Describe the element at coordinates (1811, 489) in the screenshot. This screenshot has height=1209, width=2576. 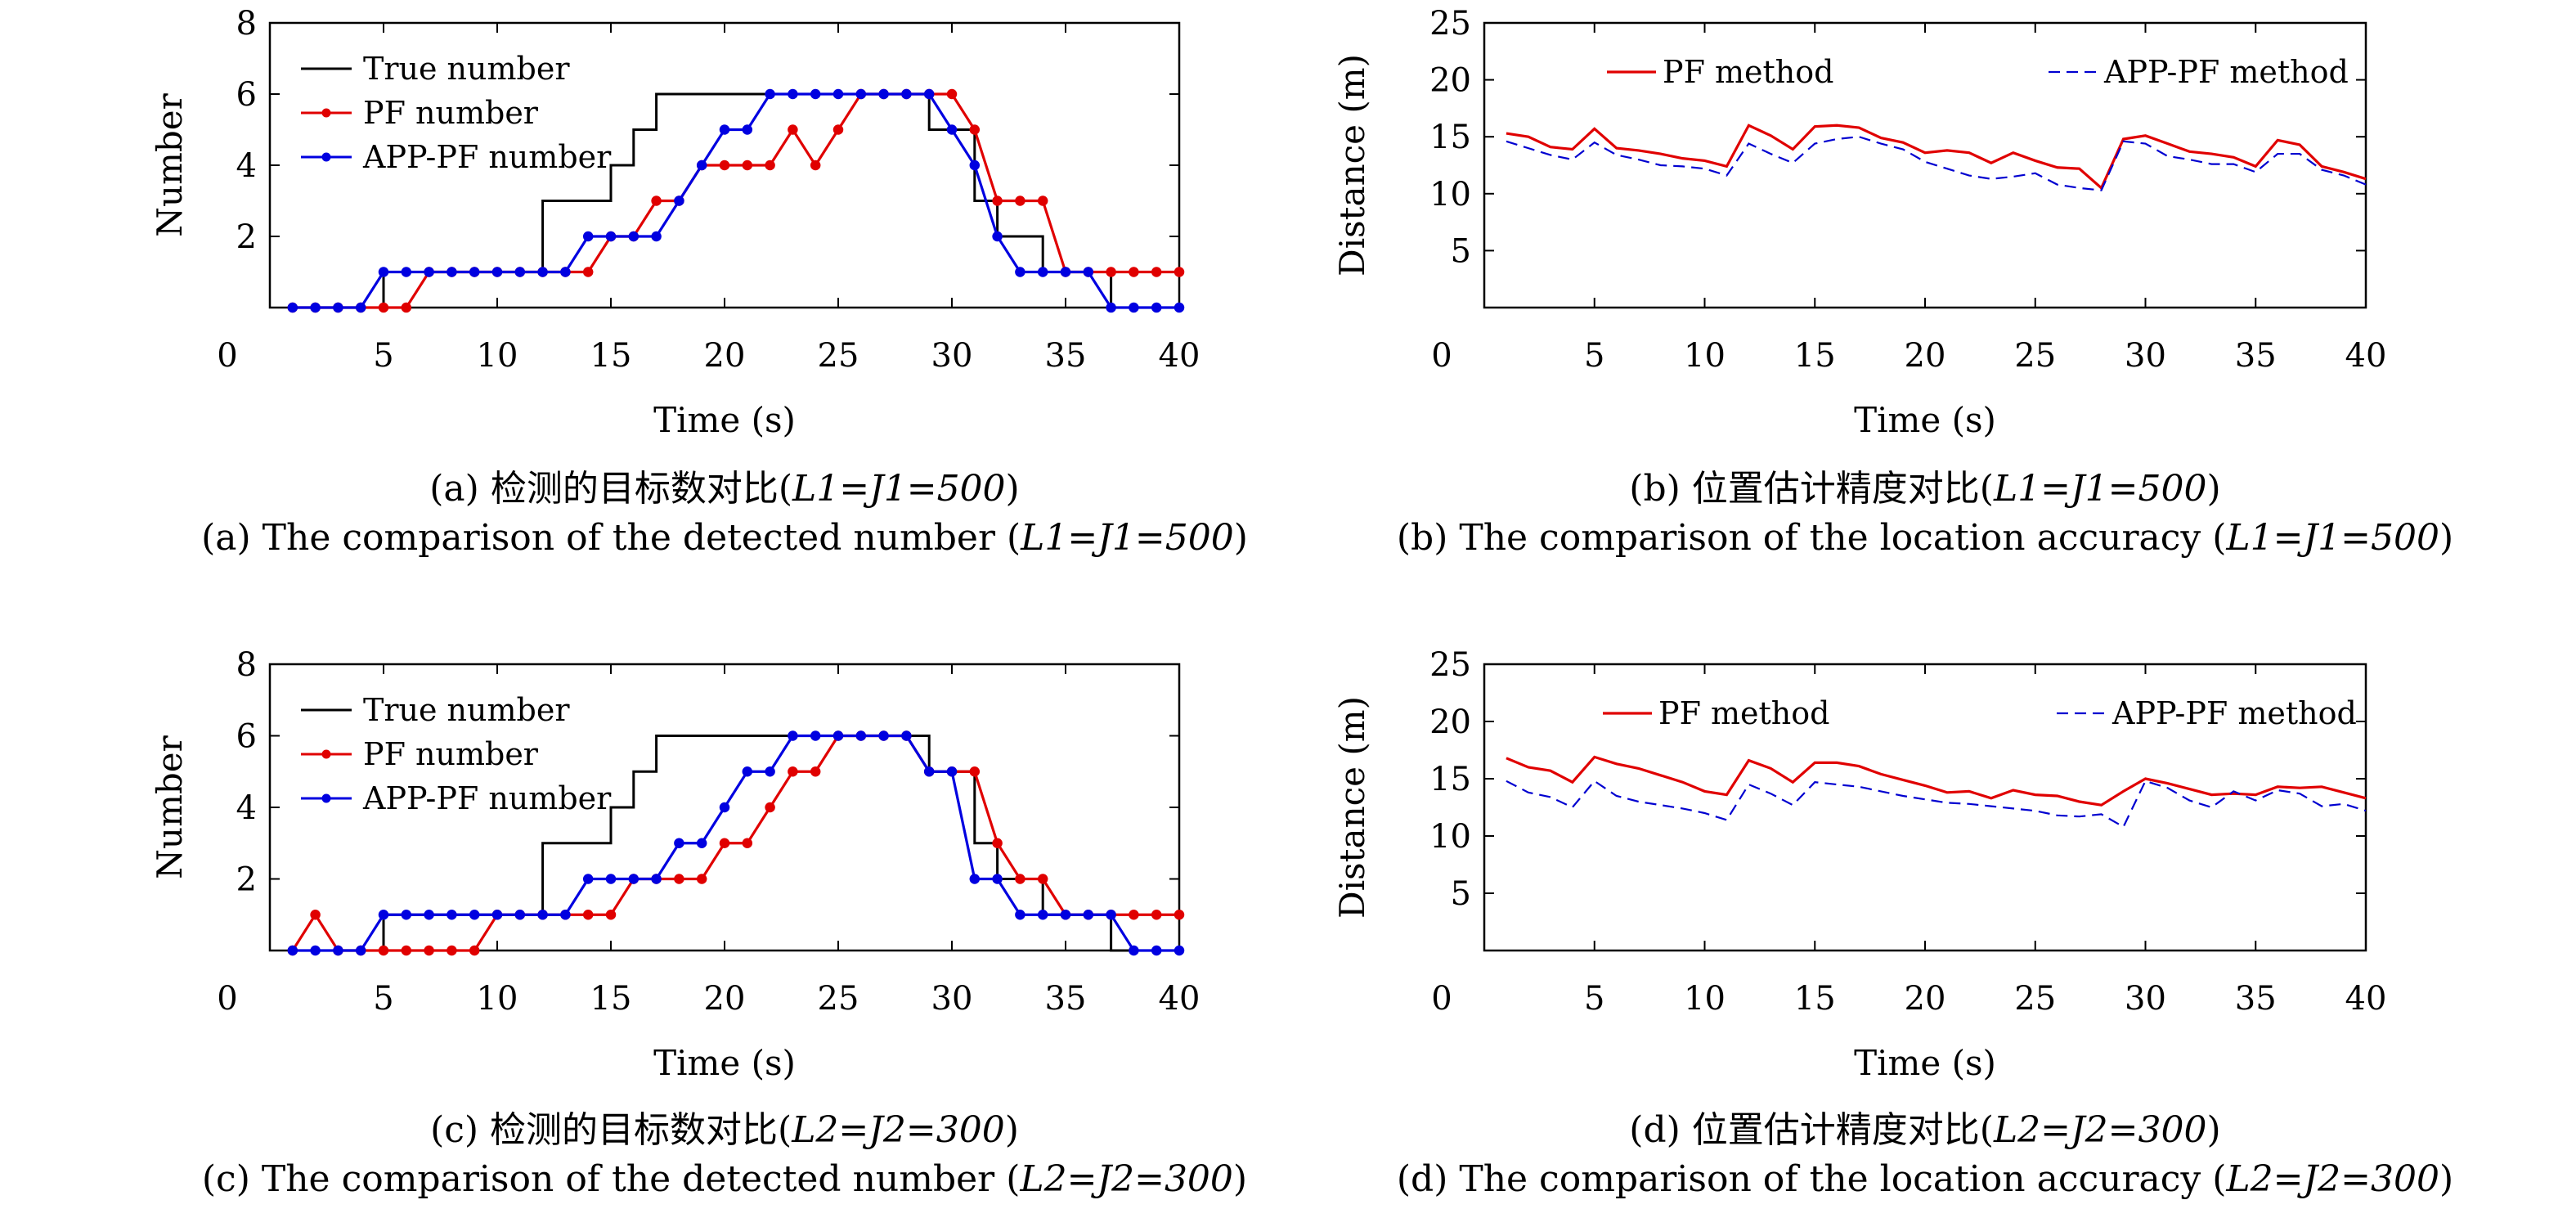
I see `caption-prefix: (b) 位置估计精度对比(` at that location.